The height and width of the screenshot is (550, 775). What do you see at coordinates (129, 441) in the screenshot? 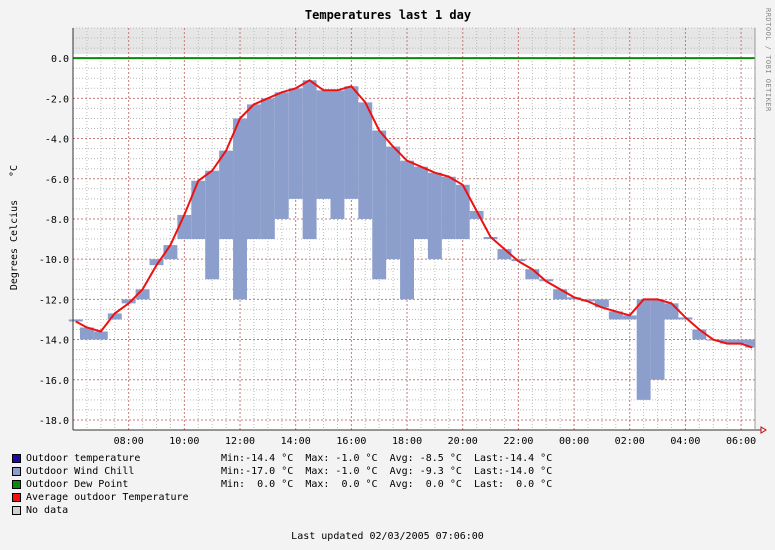
I see `x-tick-label: 08:00` at bounding box center [129, 441].